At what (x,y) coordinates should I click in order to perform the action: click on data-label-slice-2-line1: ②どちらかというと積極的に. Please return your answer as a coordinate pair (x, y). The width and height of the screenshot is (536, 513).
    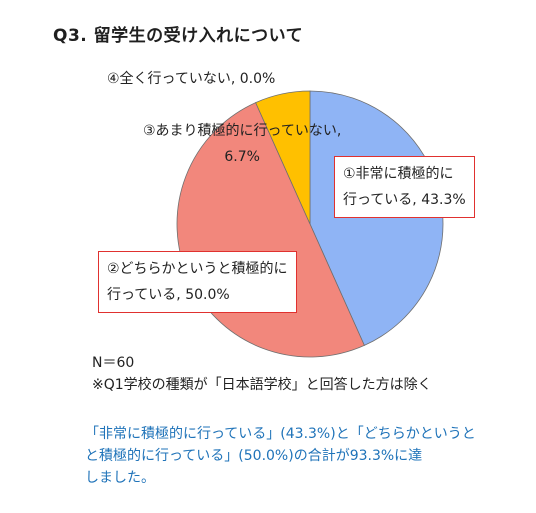
    Looking at the image, I should click on (197, 269).